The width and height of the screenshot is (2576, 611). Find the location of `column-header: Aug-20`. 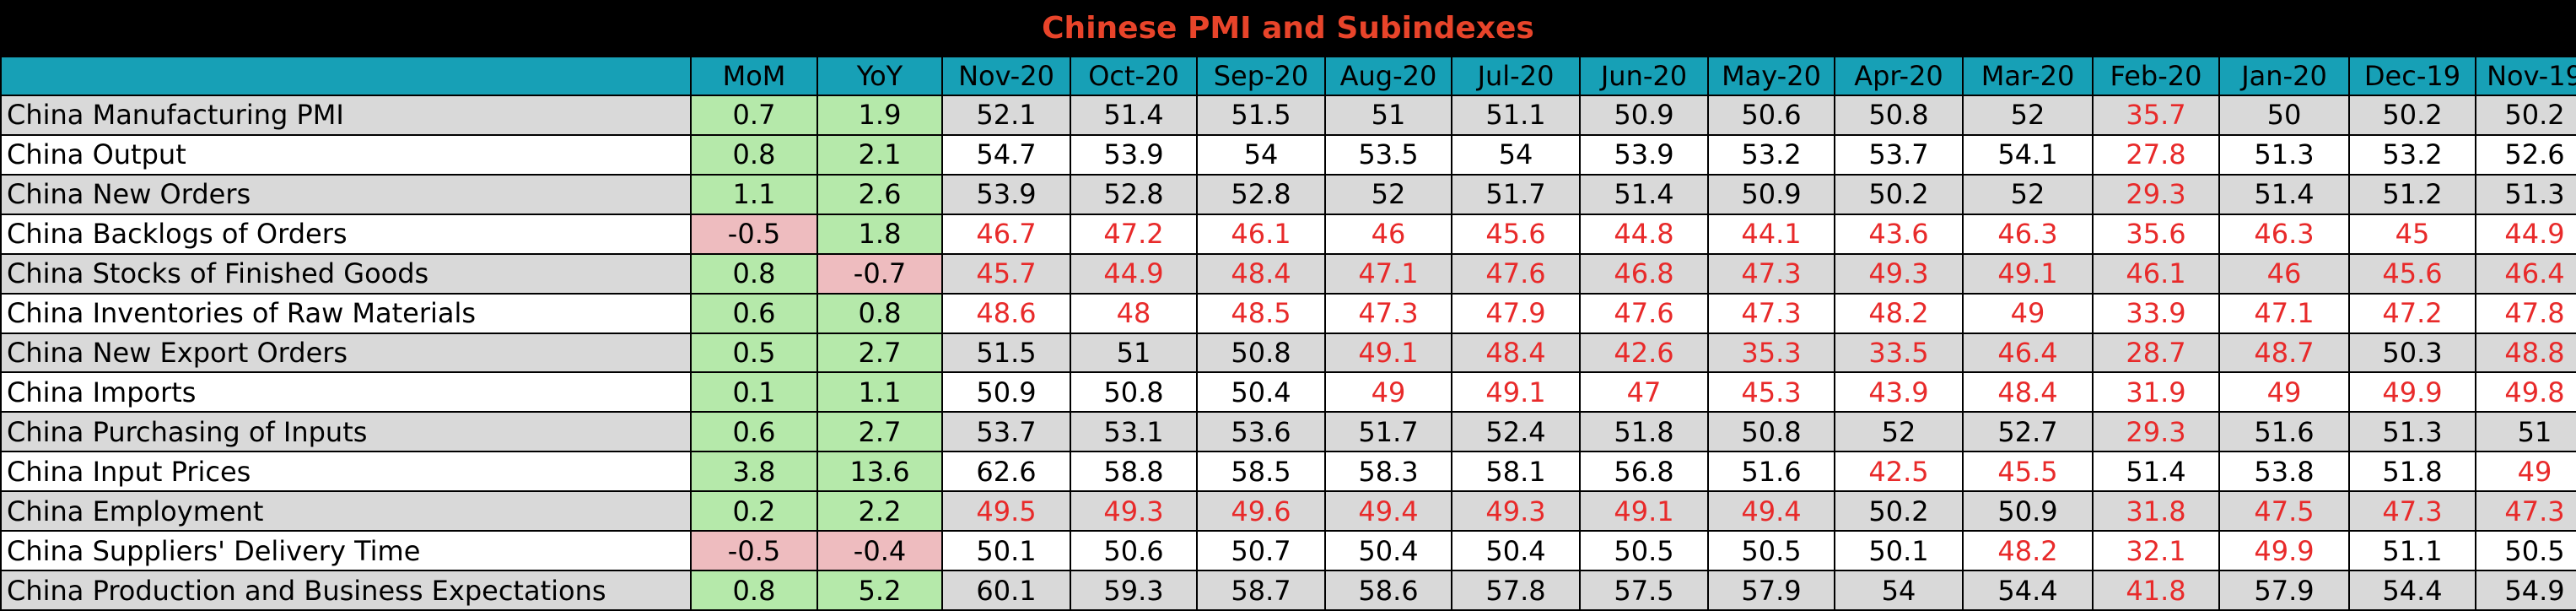

column-header: Aug-20 is located at coordinates (1388, 76).